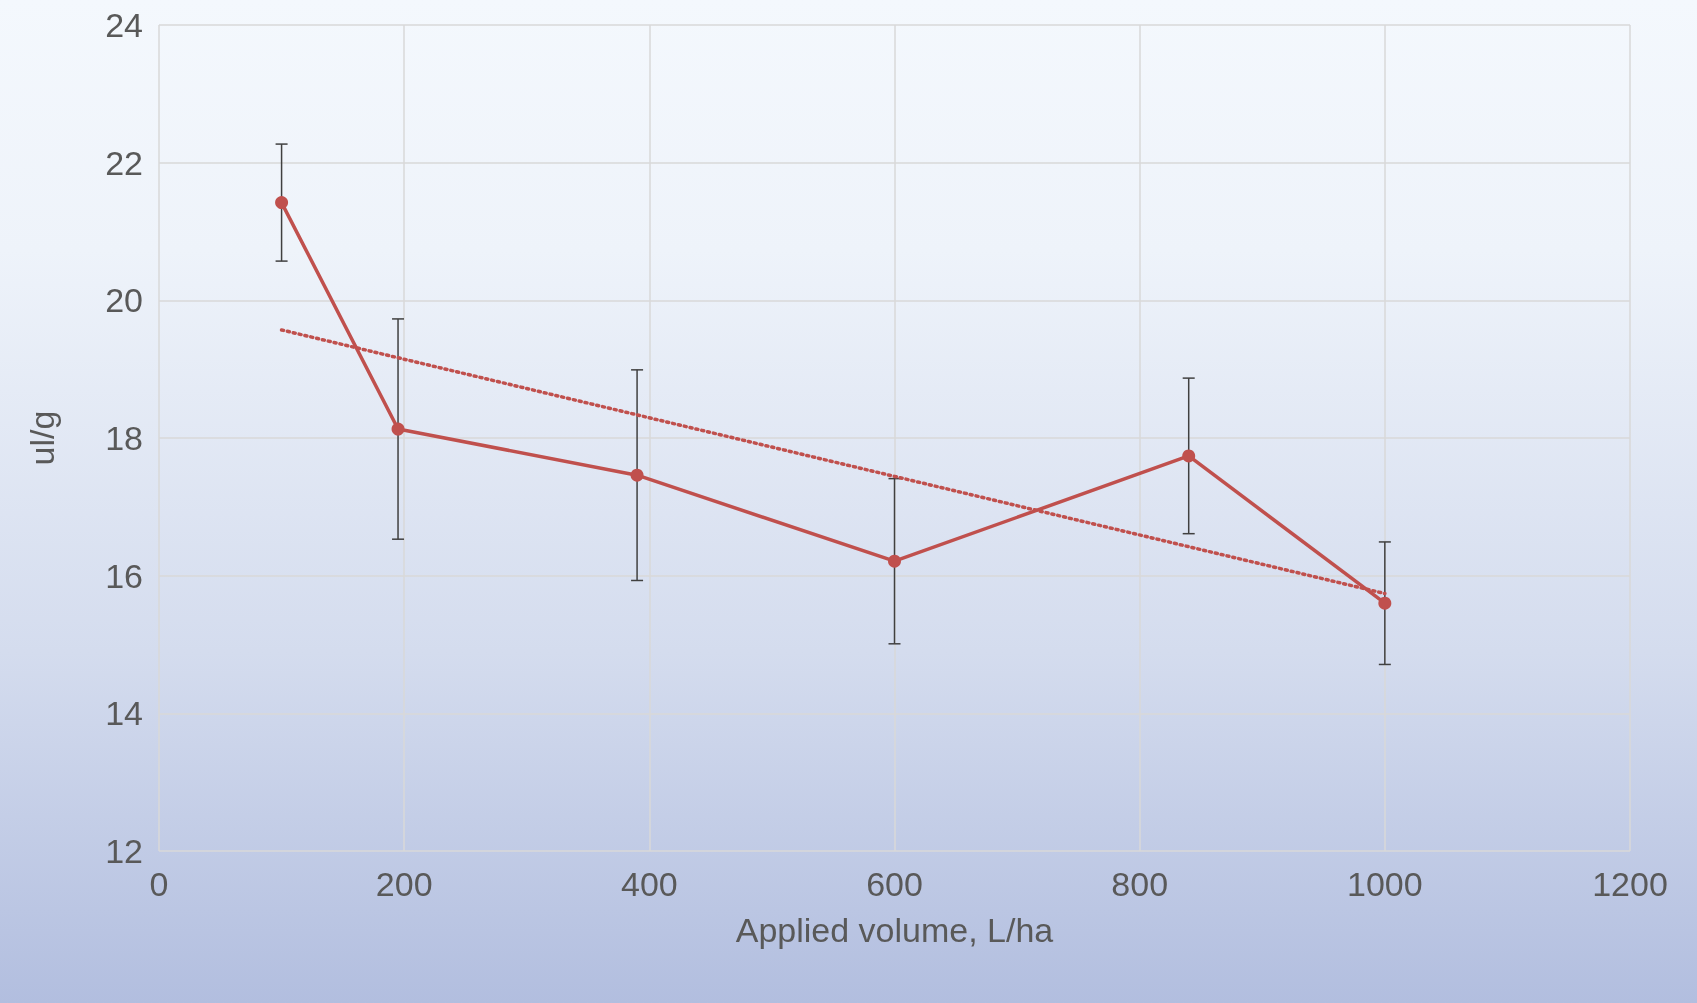  Describe the element at coordinates (1630, 884) in the screenshot. I see `x-tick-label: 1200` at that location.